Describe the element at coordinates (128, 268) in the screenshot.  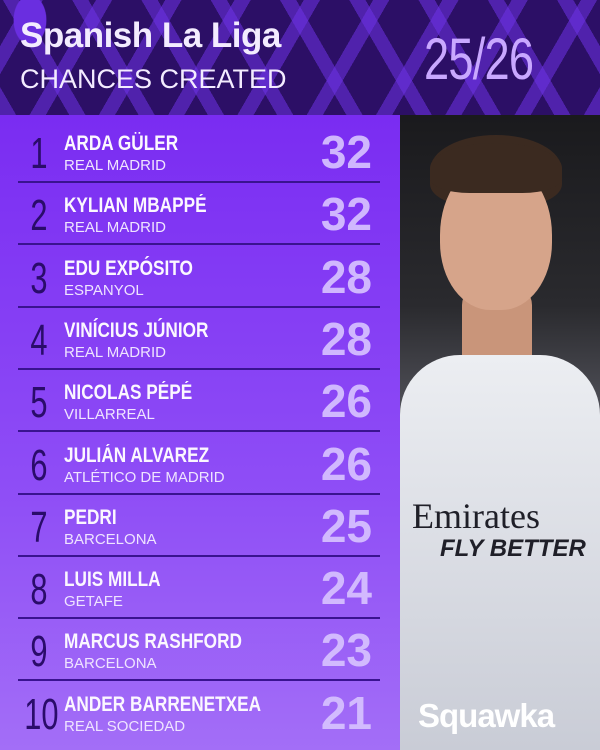
I see `player-name: EDU EXPÓSITO` at that location.